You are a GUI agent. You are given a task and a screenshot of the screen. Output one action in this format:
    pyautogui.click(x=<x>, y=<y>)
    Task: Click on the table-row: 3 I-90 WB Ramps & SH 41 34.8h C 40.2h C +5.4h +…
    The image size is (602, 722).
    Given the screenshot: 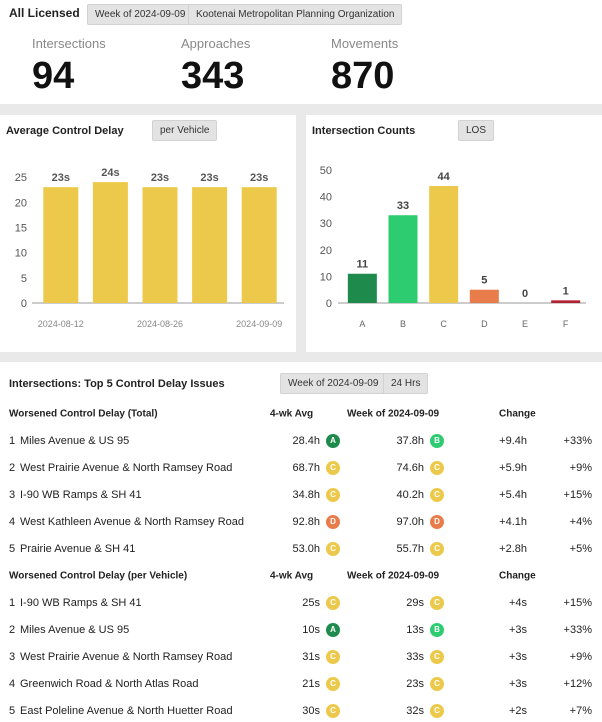 What is the action you would take?
    pyautogui.click(x=301, y=494)
    